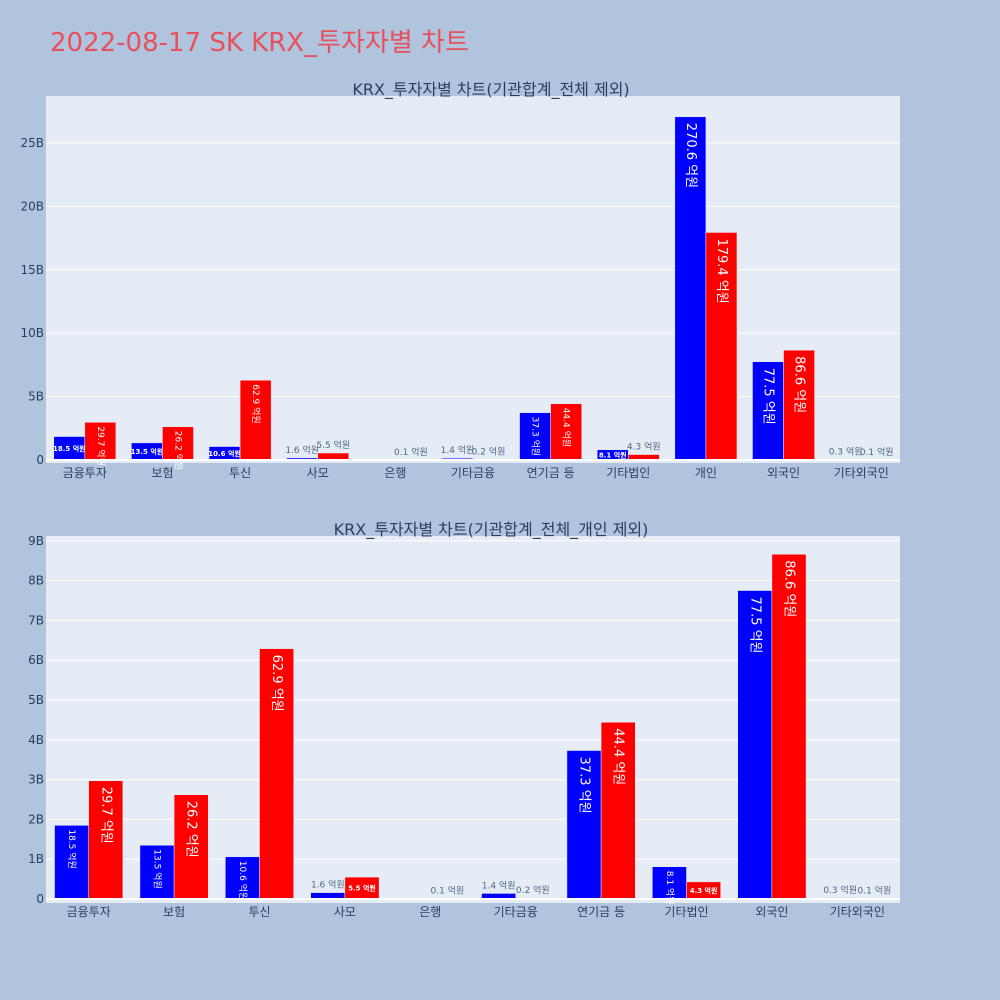 The image size is (1000, 1000). Describe the element at coordinates (690, 155) in the screenshot. I see `bar-data-label: 270.6 억원` at that location.